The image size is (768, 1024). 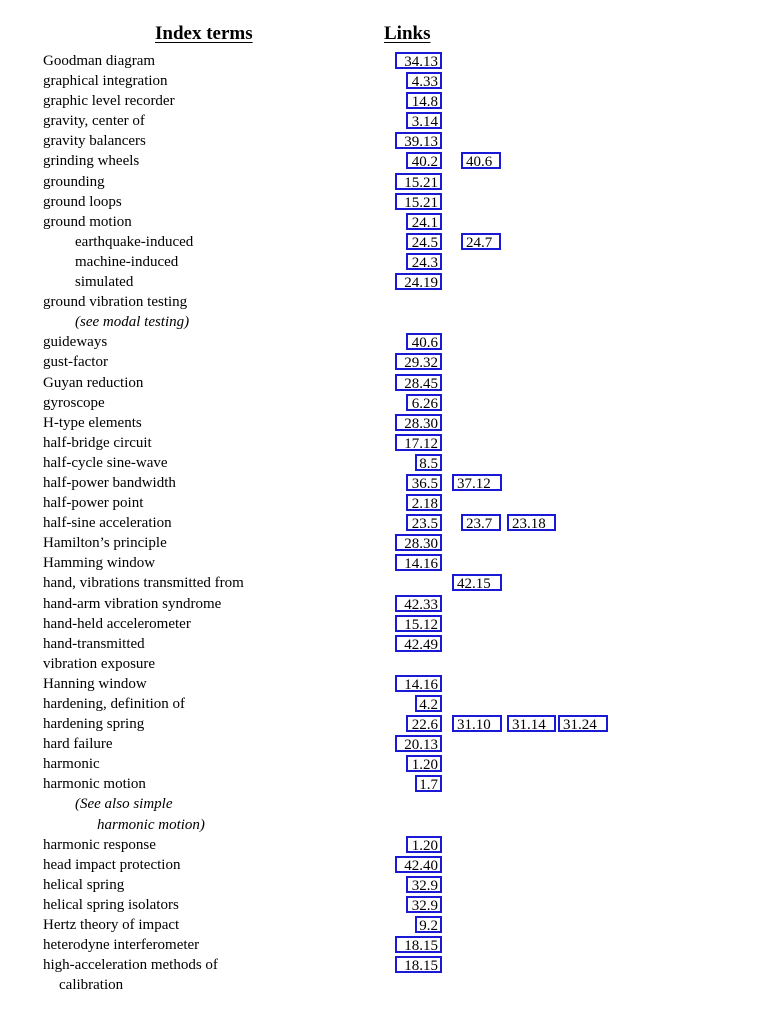 I want to click on index-term: earthquake-induced, so click(x=134, y=241).